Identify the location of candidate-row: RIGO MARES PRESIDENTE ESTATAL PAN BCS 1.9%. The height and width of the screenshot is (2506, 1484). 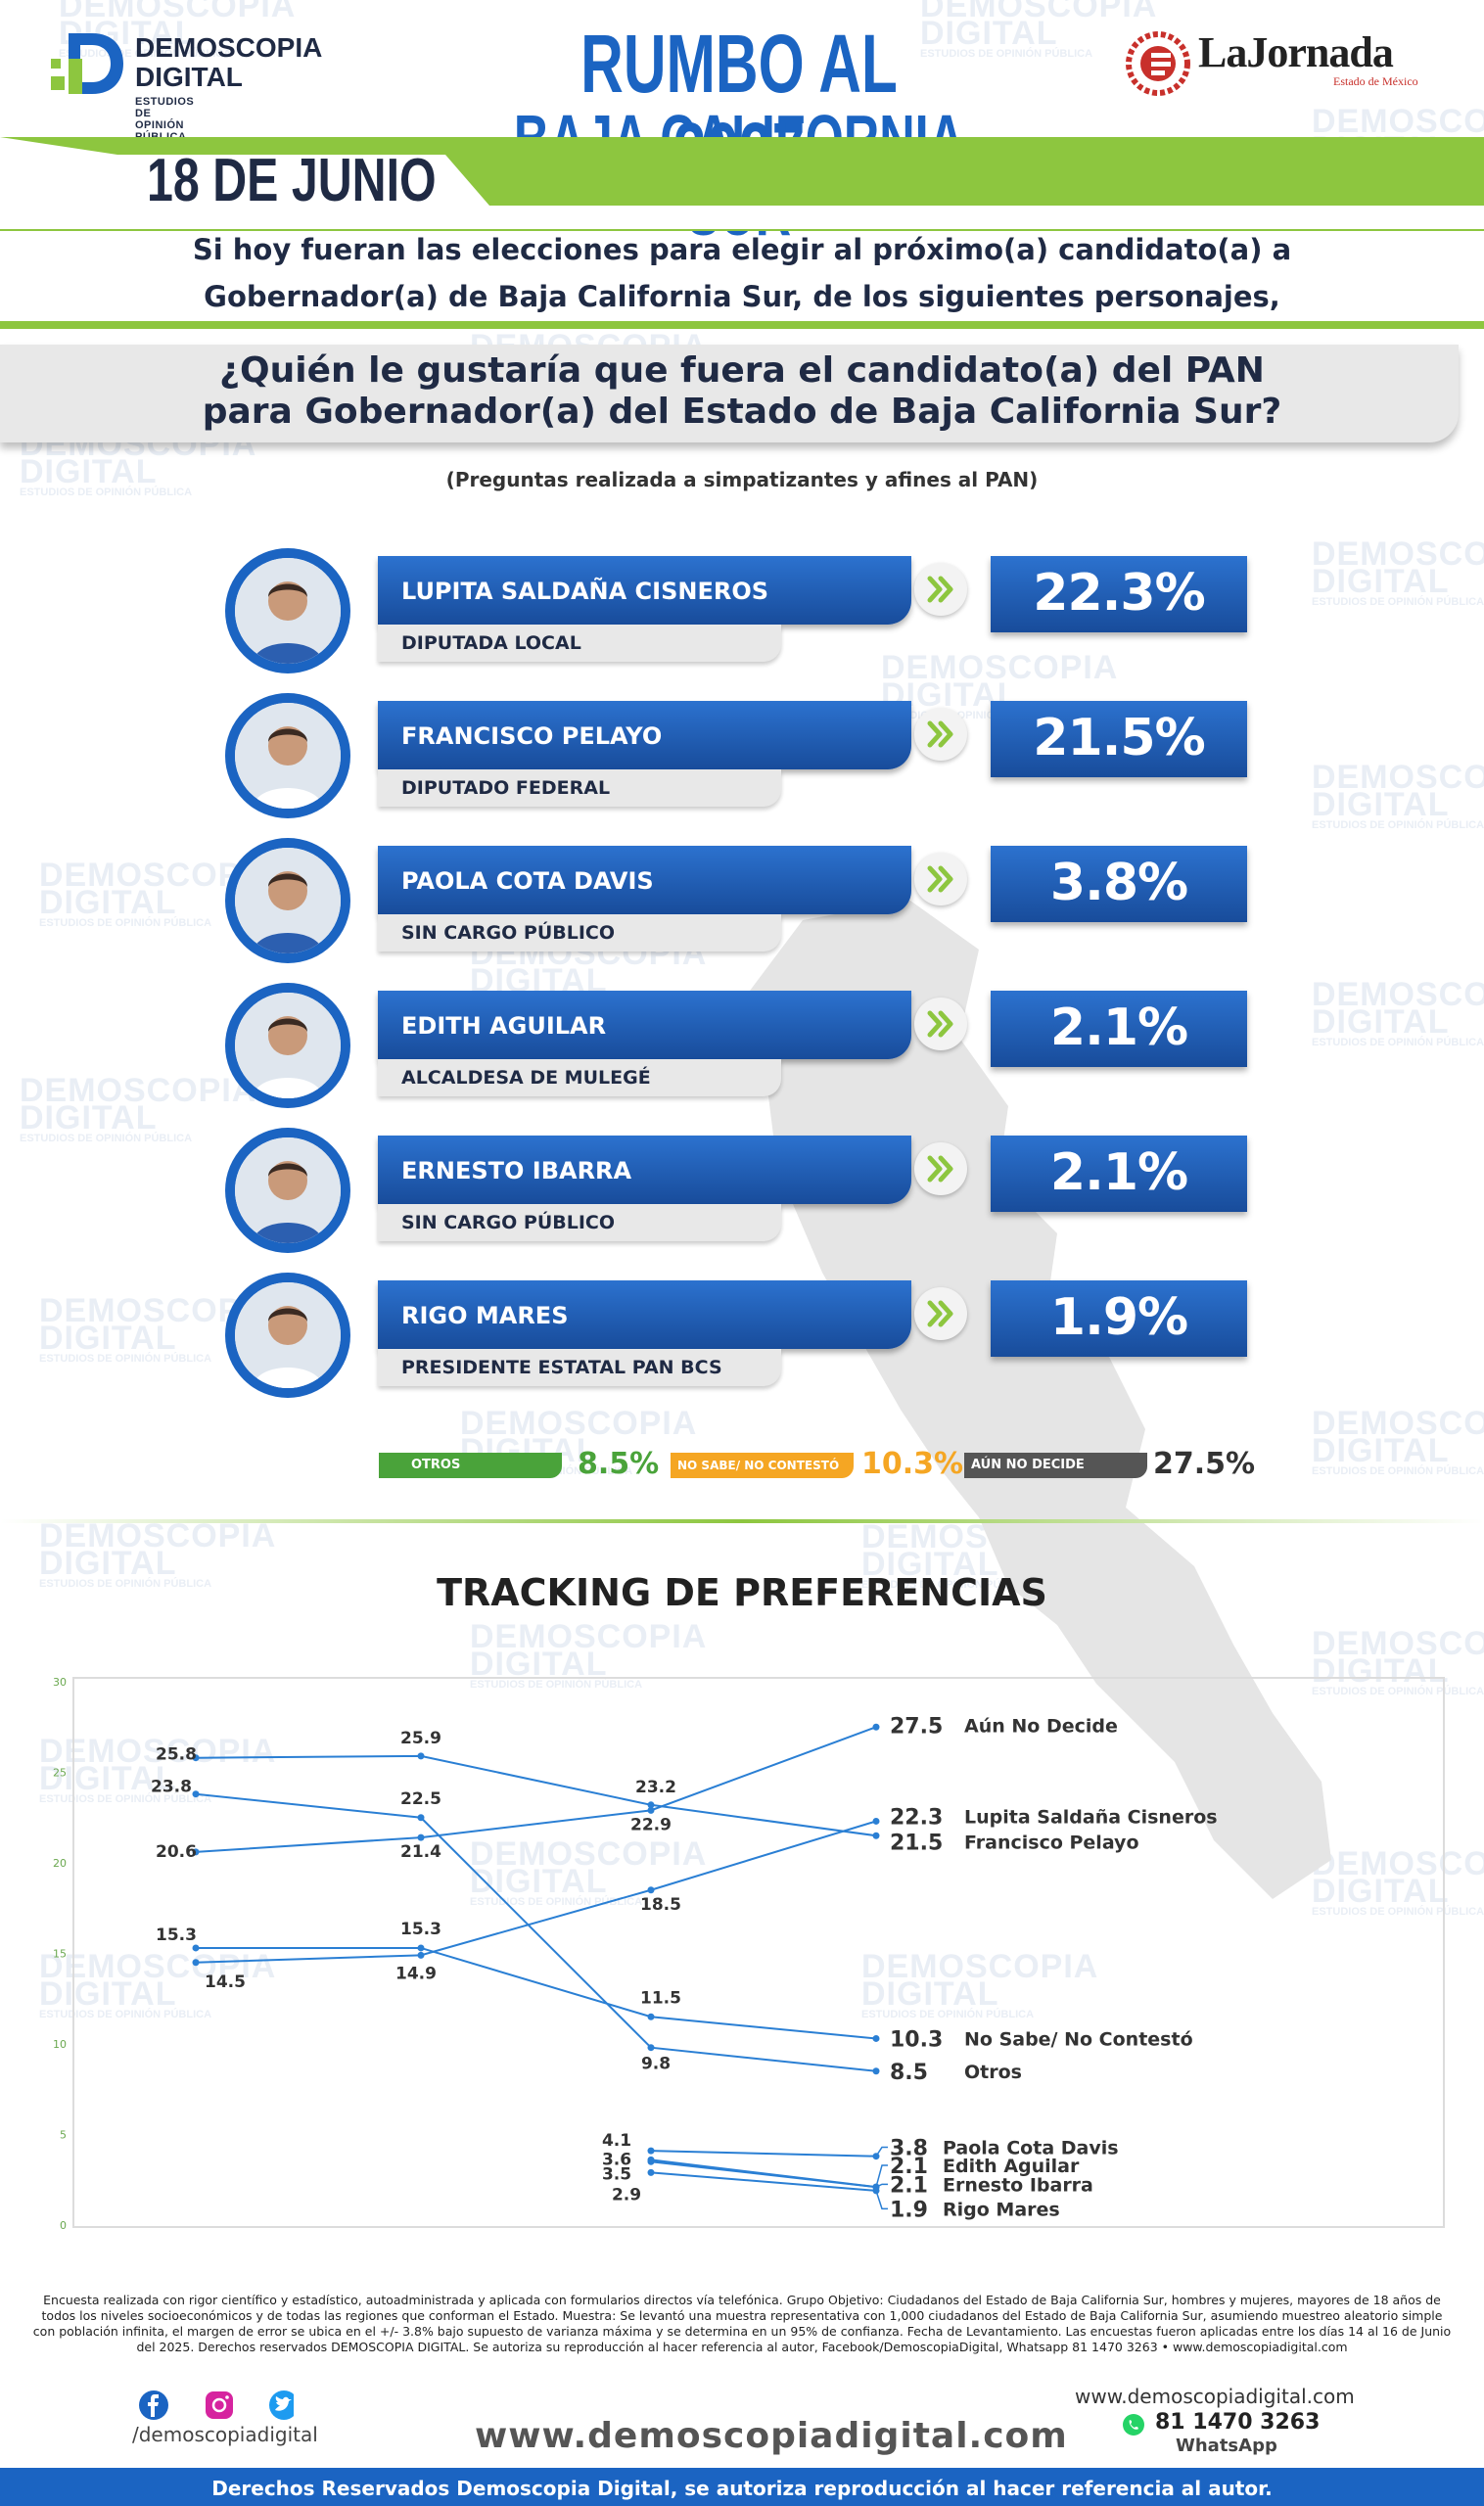
(763, 1336).